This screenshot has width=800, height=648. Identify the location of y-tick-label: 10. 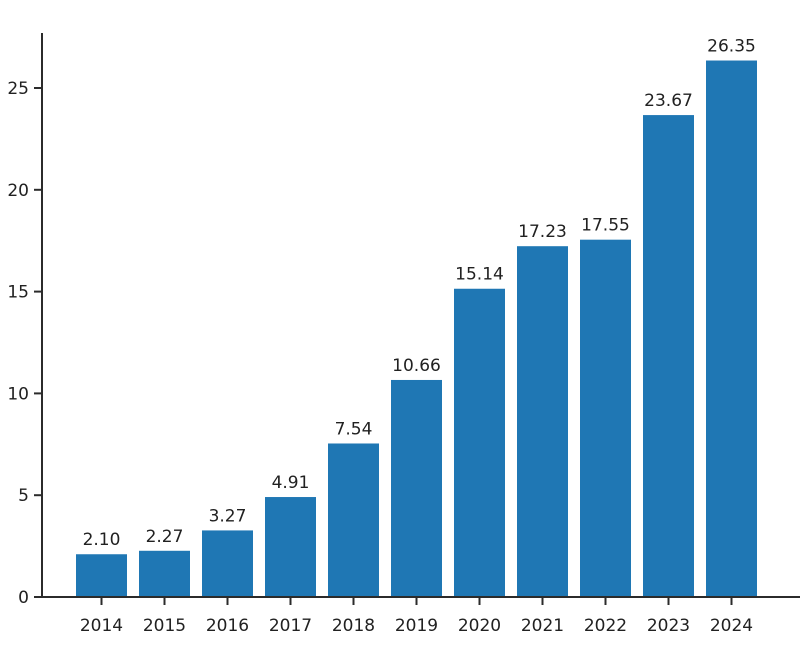
(18, 394).